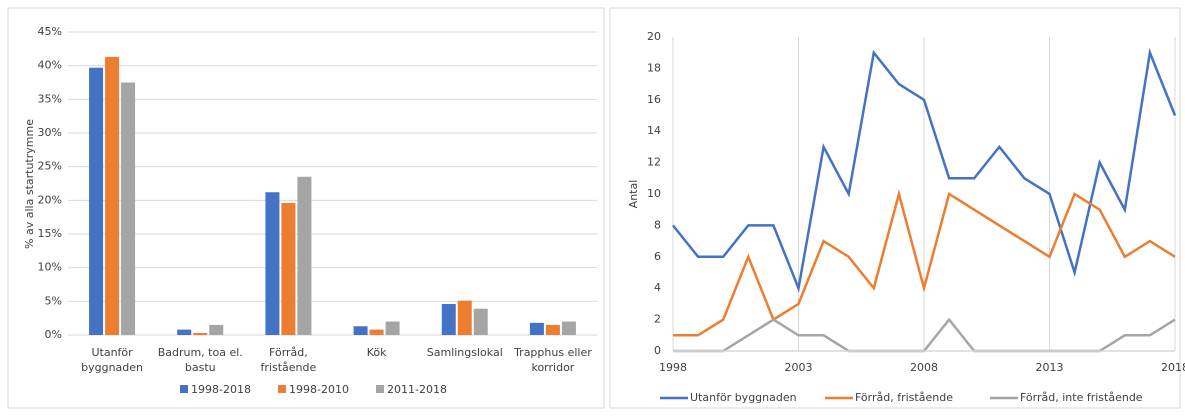 The height and width of the screenshot is (416, 1185). I want to click on legend-label: 1998-2018, so click(221, 389).